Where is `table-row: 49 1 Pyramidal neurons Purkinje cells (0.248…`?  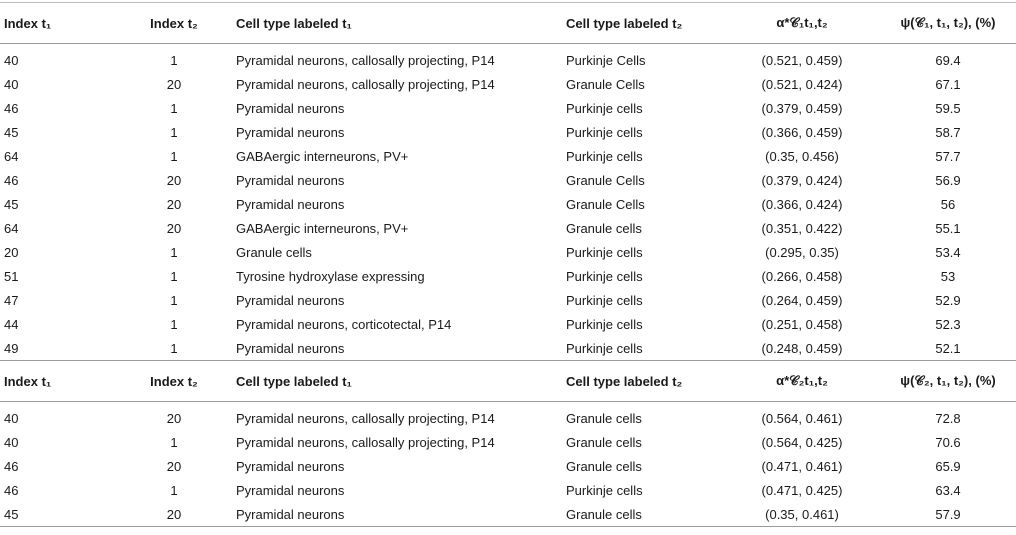 table-row: 49 1 Pyramidal neurons Purkinje cells (0.248… is located at coordinates (508, 348).